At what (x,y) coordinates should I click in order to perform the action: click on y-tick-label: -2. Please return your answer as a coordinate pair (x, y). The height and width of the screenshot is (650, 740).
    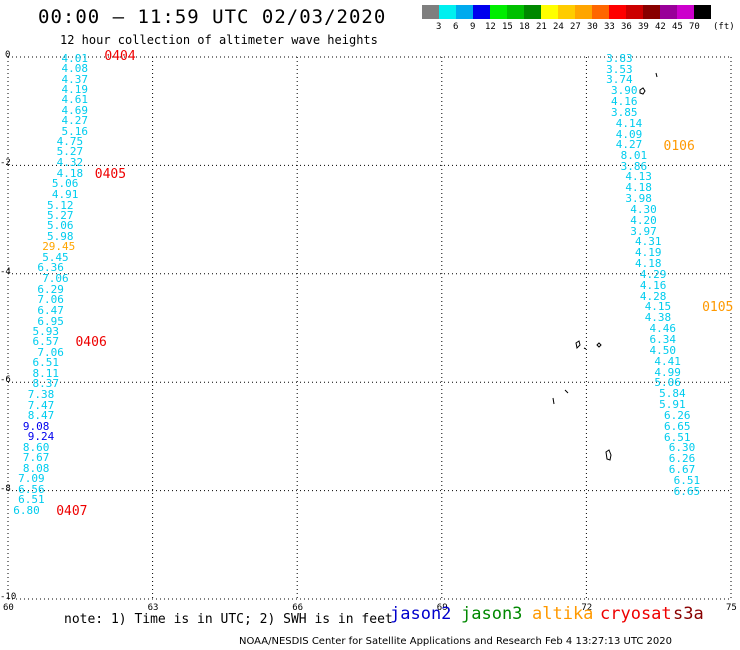
    Looking at the image, I should click on (5, 163).